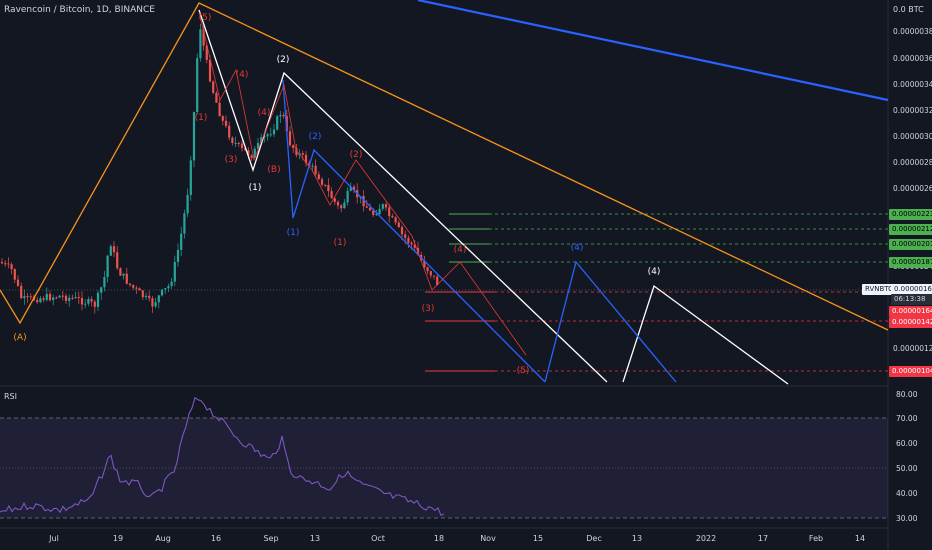 The image size is (932, 550). I want to click on rsi-indicator-label: RSI, so click(10, 396).